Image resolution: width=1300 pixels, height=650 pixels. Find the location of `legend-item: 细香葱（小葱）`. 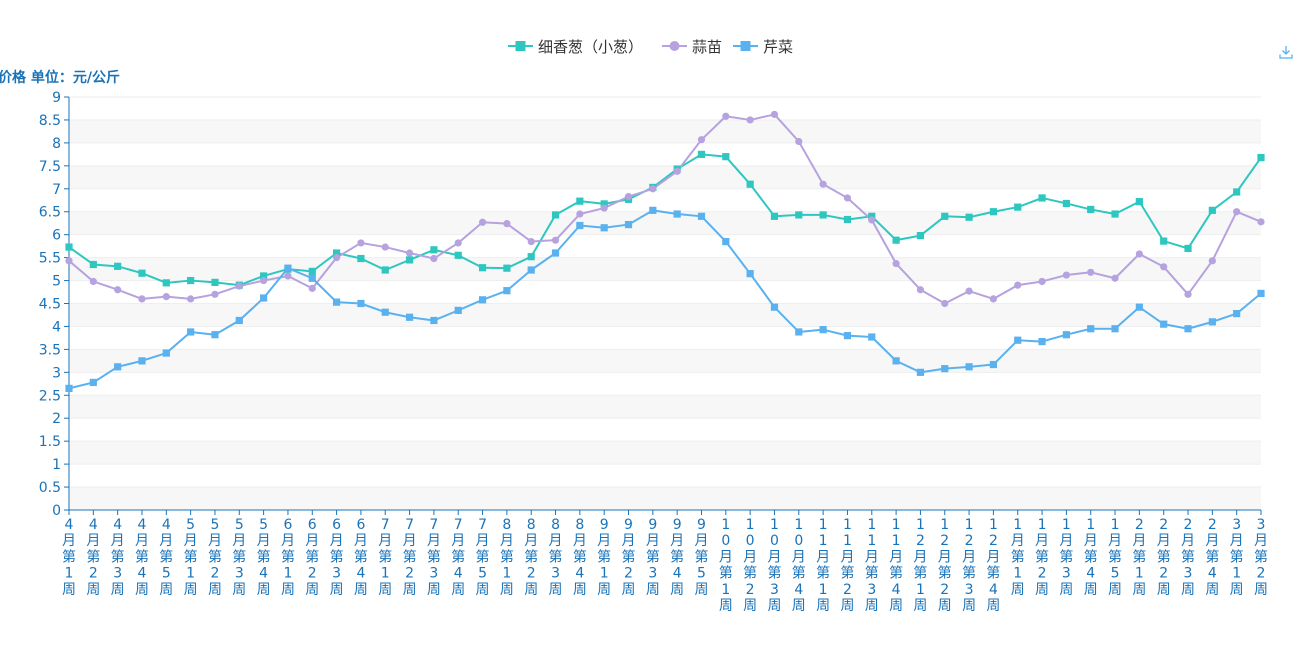

legend-item: 细香葱（小葱） is located at coordinates (575, 47).